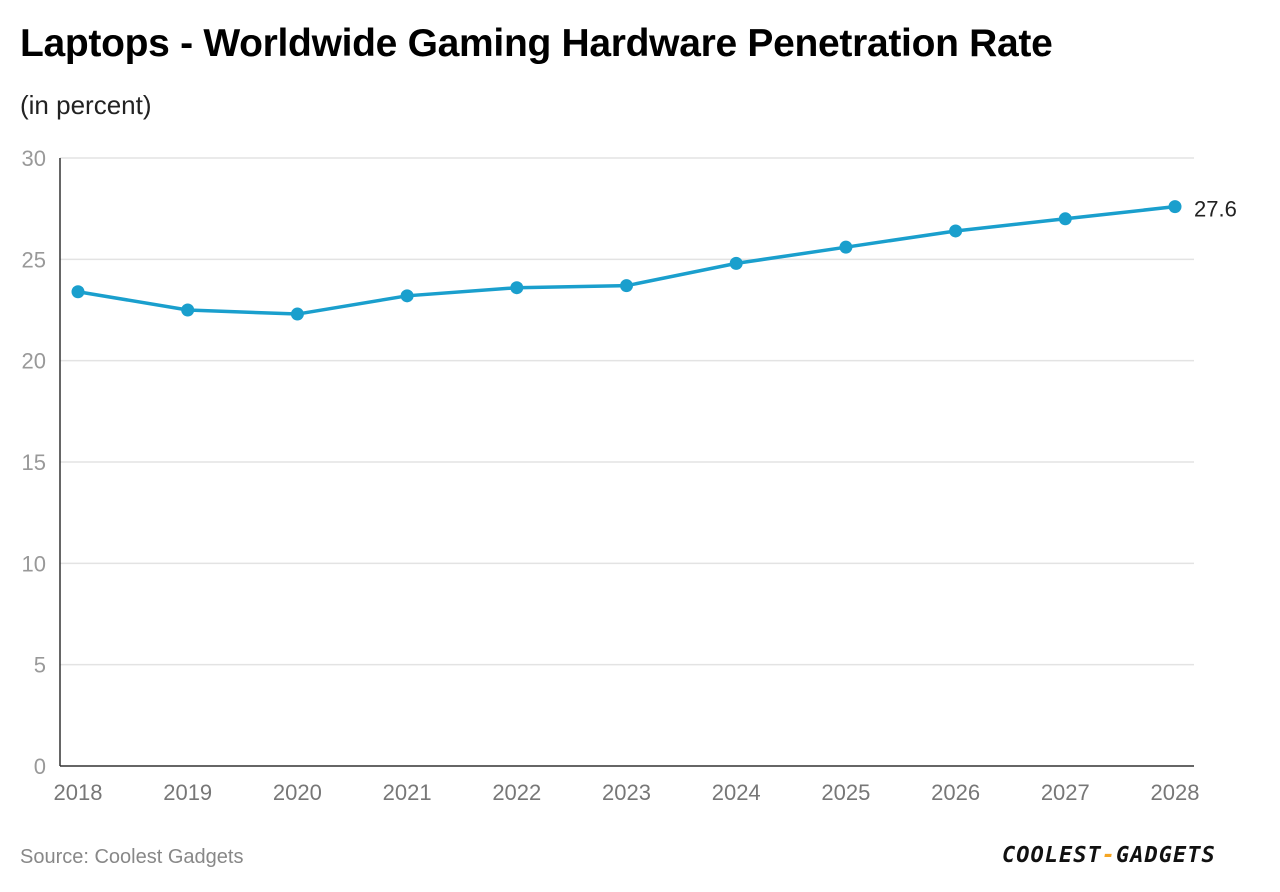 This screenshot has height=892, width=1280. Describe the element at coordinates (34, 361) in the screenshot. I see `y-tick-label: 20` at that location.